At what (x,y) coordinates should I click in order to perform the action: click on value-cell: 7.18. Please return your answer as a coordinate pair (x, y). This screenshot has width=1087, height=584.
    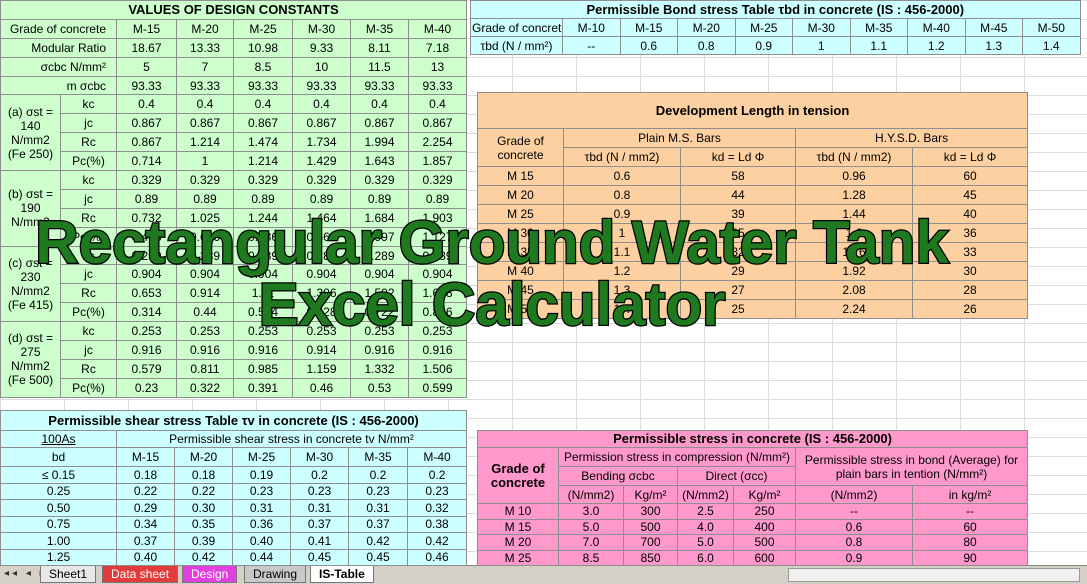
    Looking at the image, I should click on (437, 47).